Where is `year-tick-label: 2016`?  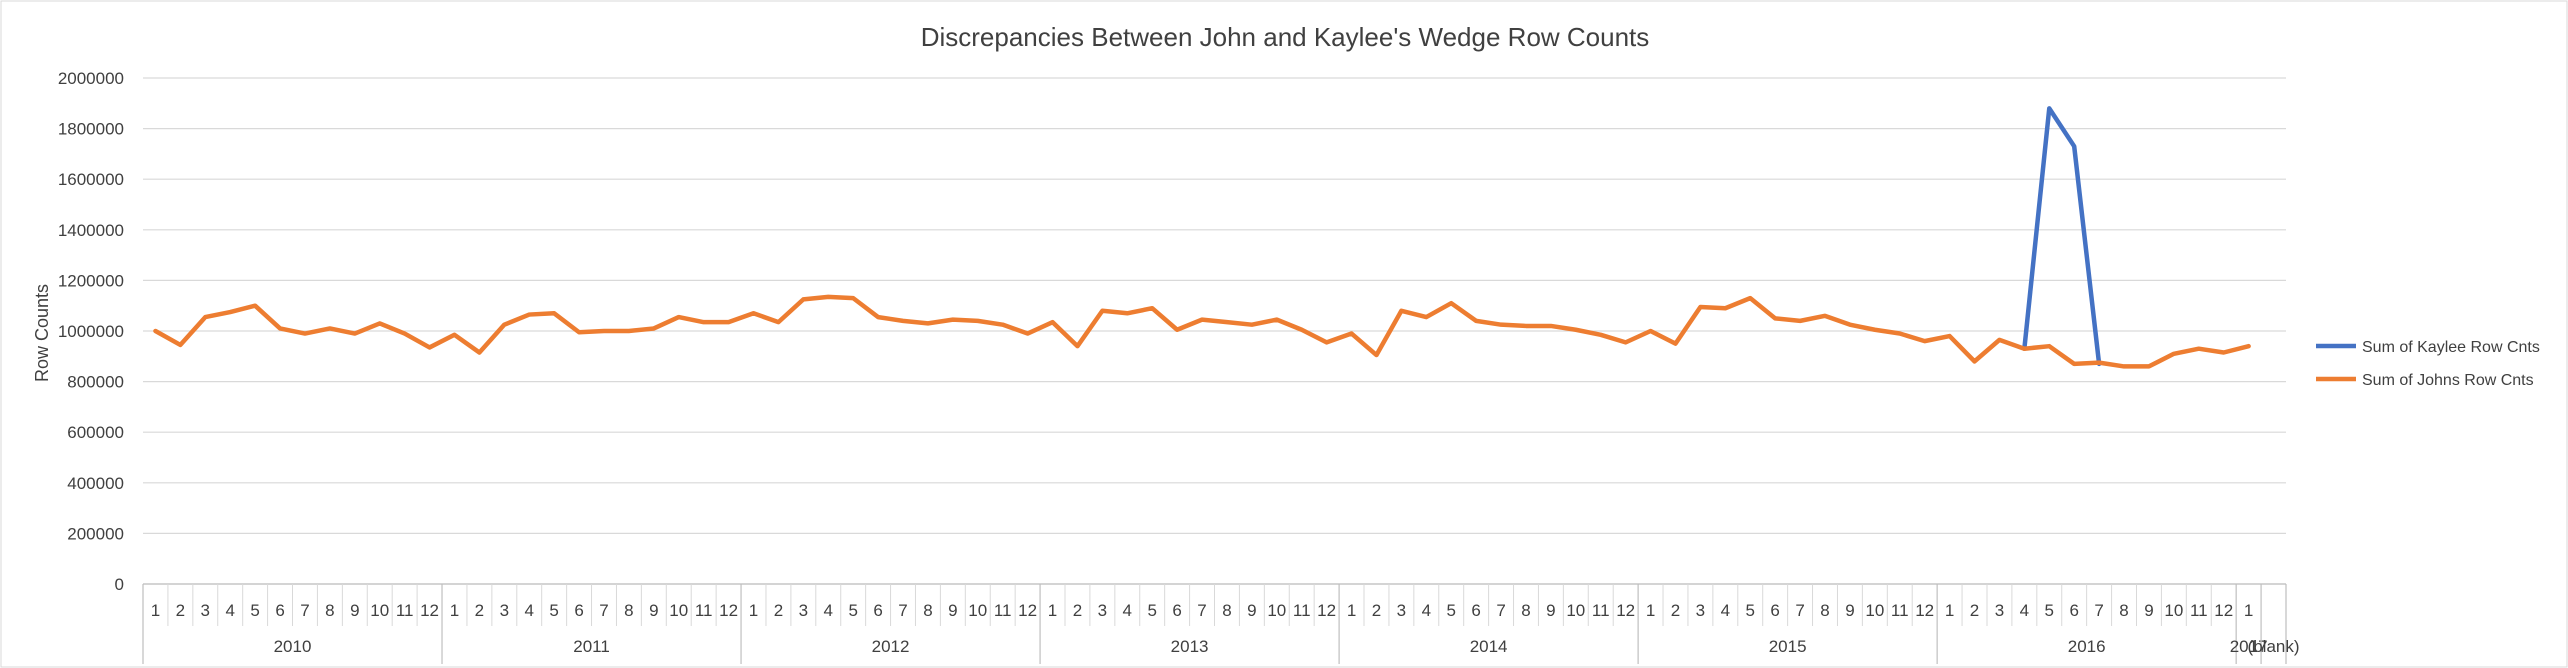
year-tick-label: 2016 is located at coordinates (2087, 646).